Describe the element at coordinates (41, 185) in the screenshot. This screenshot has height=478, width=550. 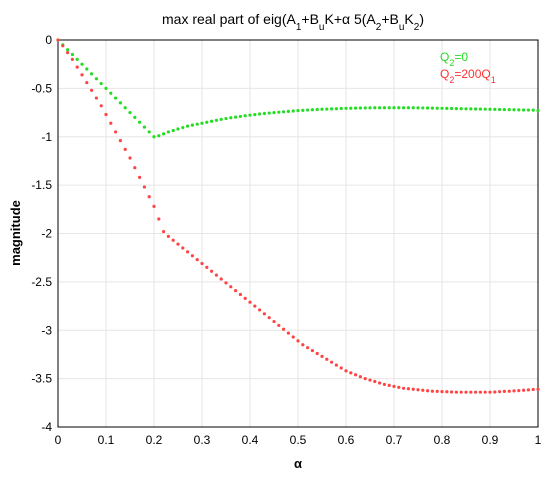
I see `y-tick-label: -1.5` at that location.